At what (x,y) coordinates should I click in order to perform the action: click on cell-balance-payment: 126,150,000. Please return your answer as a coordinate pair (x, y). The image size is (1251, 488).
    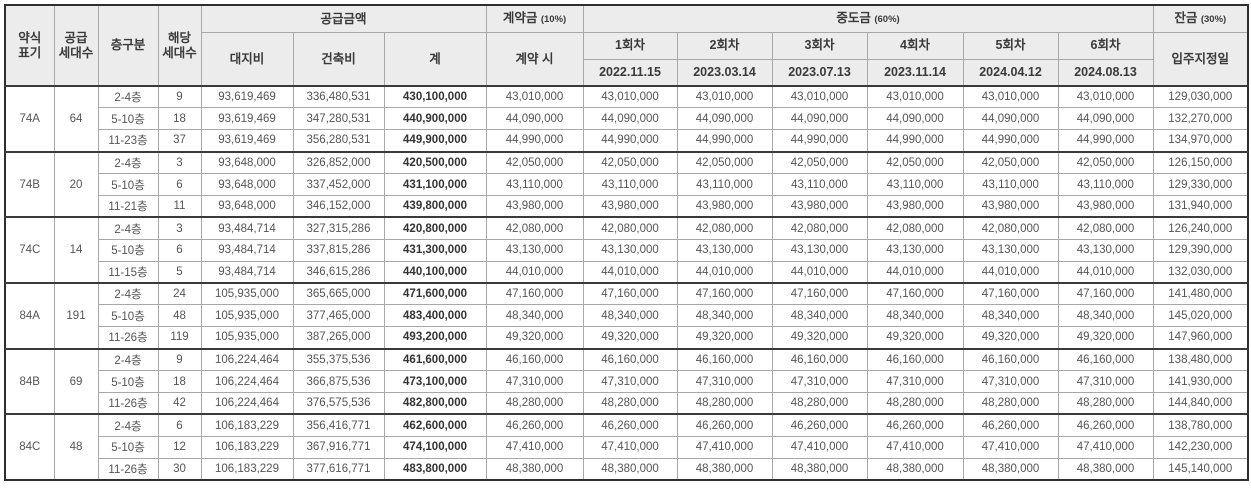
    Looking at the image, I should click on (1200, 163).